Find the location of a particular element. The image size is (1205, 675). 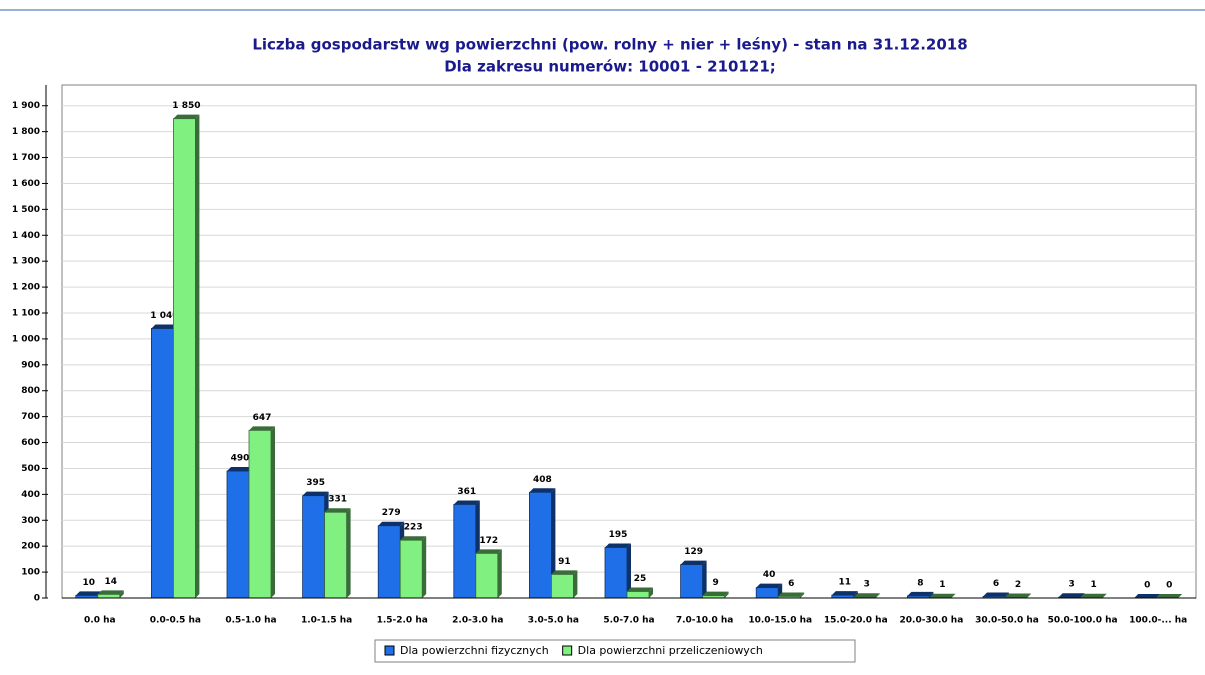

legend-box is located at coordinates (615, 651).